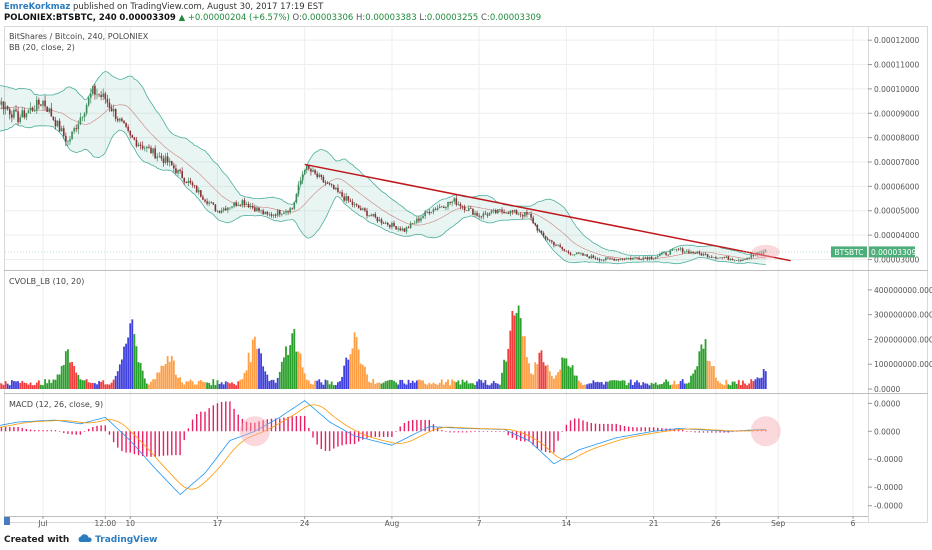  I want to click on low-value: 0.00003255, so click(452, 18).